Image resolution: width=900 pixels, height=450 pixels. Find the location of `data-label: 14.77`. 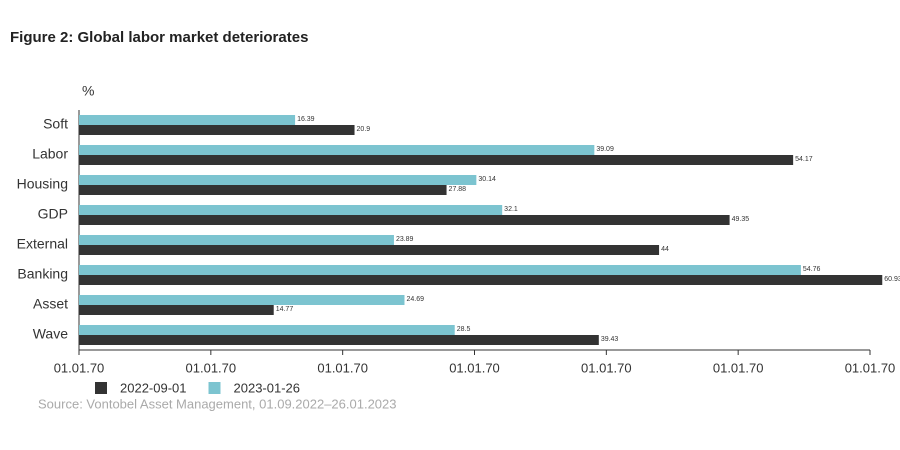

data-label: 14.77 is located at coordinates (285, 309).